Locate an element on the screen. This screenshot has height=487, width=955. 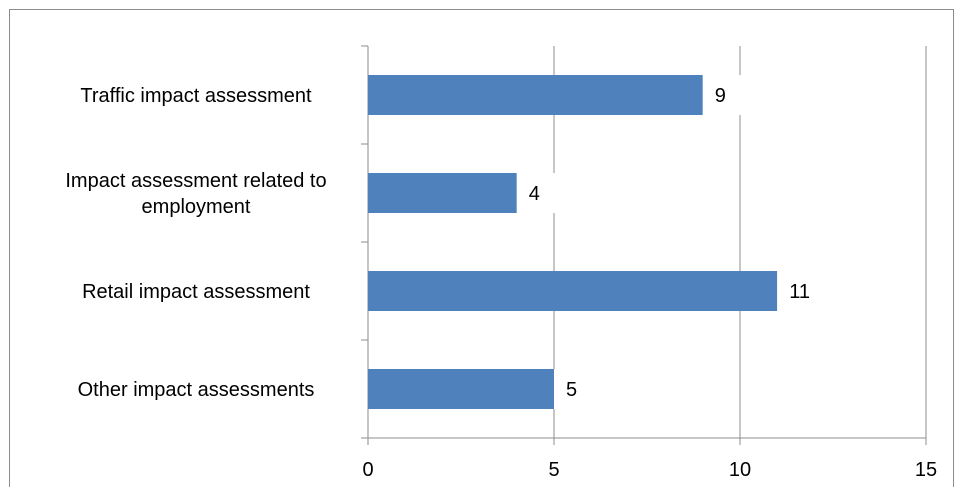
x-tick-label: 0 is located at coordinates (367, 470).